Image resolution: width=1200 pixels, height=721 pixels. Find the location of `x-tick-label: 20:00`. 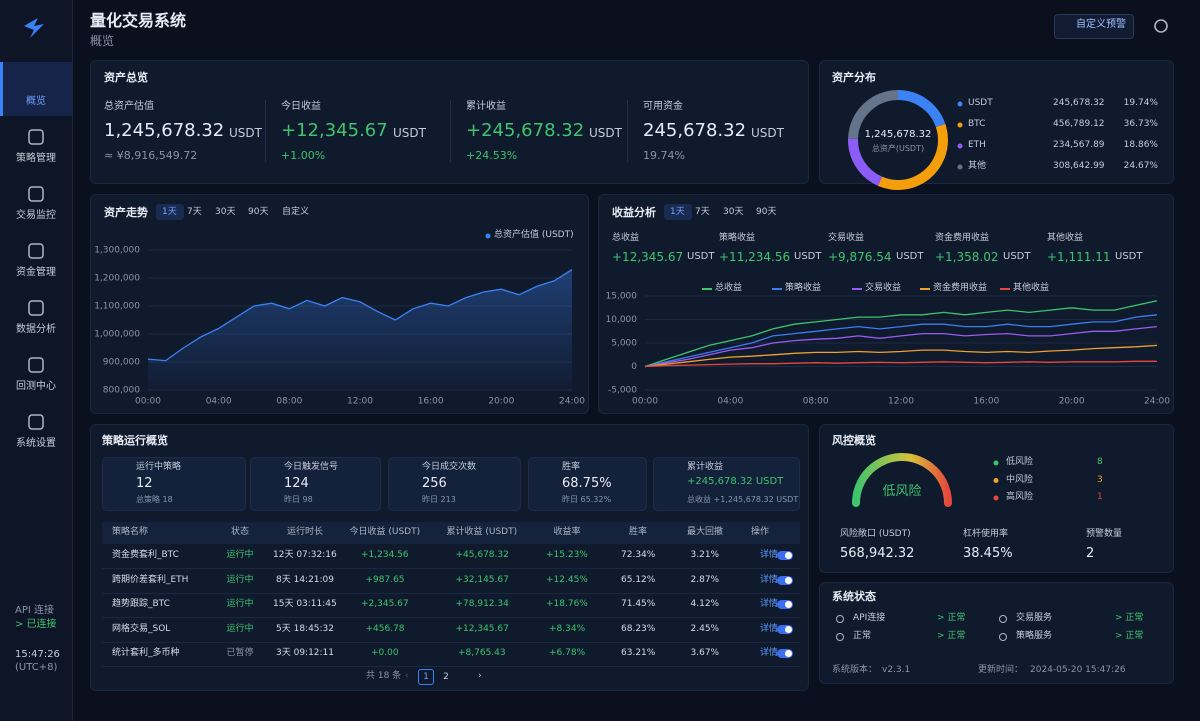

x-tick-label: 20:00 is located at coordinates (1072, 402).